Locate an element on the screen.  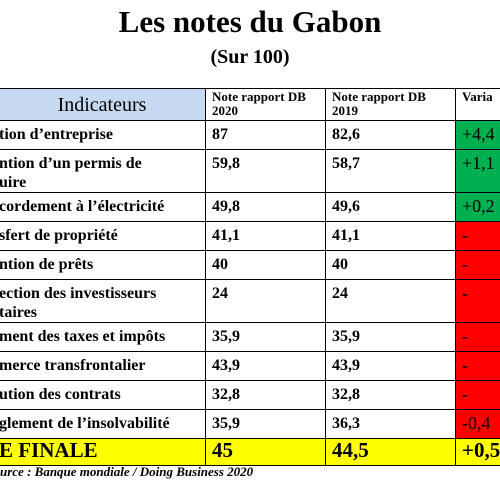
value-cell: 49,8 is located at coordinates (265, 207).